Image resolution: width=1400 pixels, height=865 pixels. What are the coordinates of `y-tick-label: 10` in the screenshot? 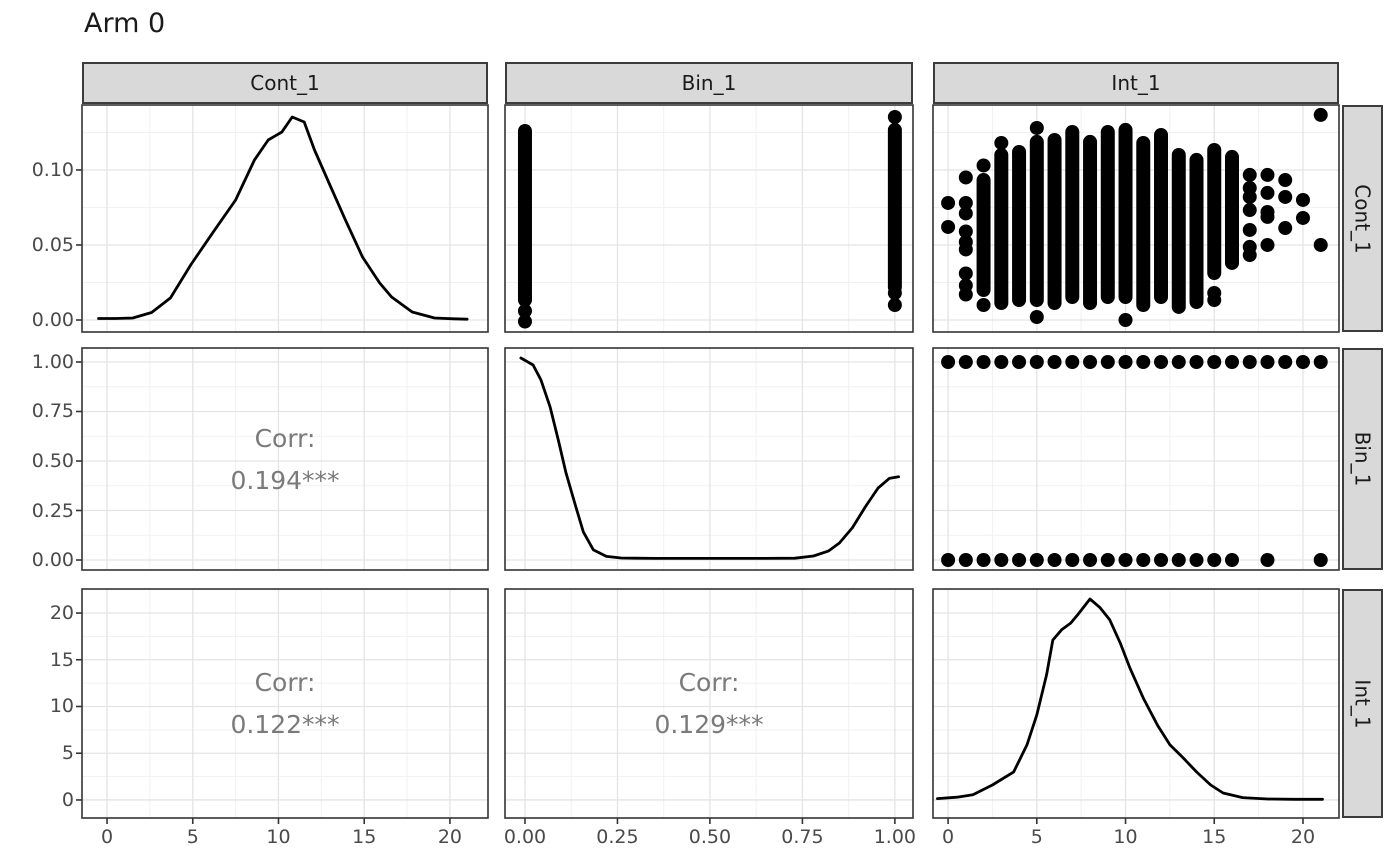 It's located at (61, 706).